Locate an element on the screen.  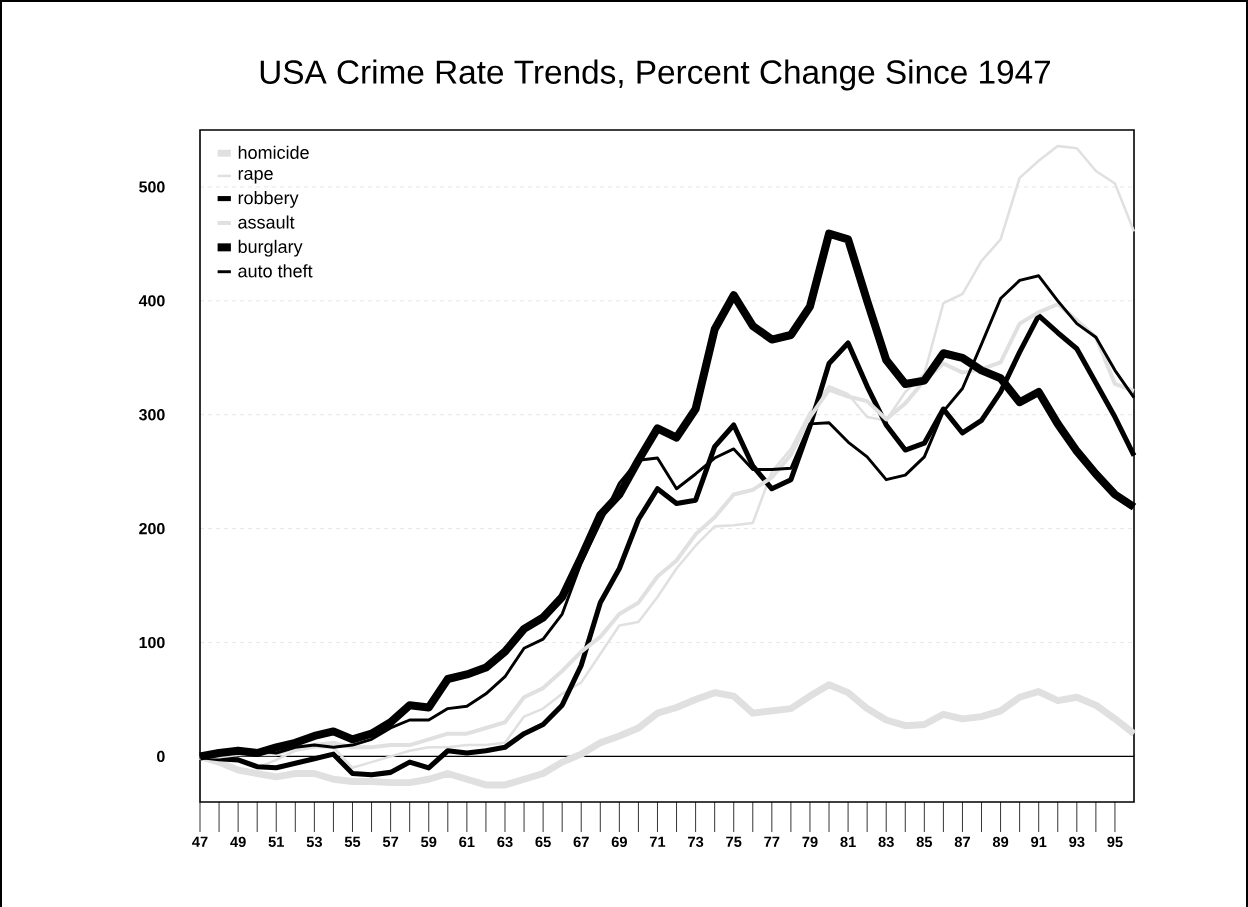
x-tick-label: 87 is located at coordinates (962, 842).